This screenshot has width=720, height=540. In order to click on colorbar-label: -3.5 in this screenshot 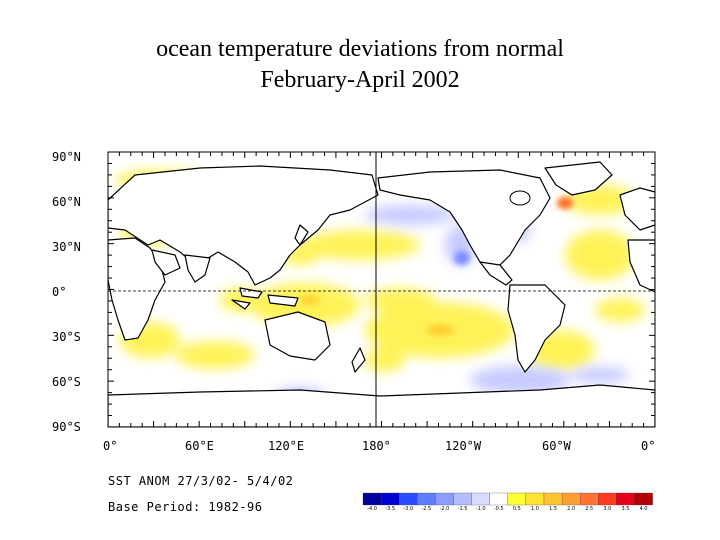, I will do `click(390, 509)`.